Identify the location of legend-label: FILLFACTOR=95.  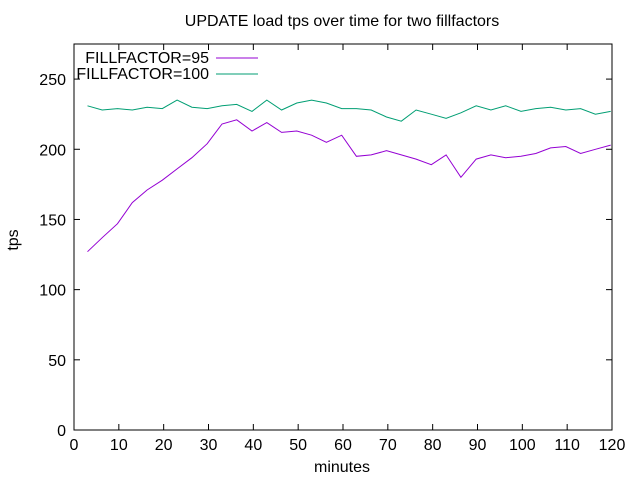
(147, 58).